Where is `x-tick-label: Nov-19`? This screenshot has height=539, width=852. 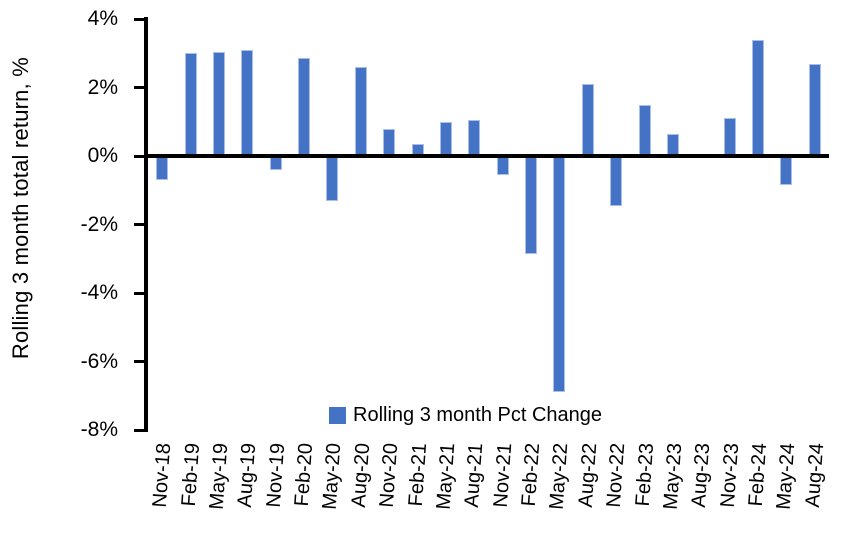
x-tick-label: Nov-19 is located at coordinates (275, 475).